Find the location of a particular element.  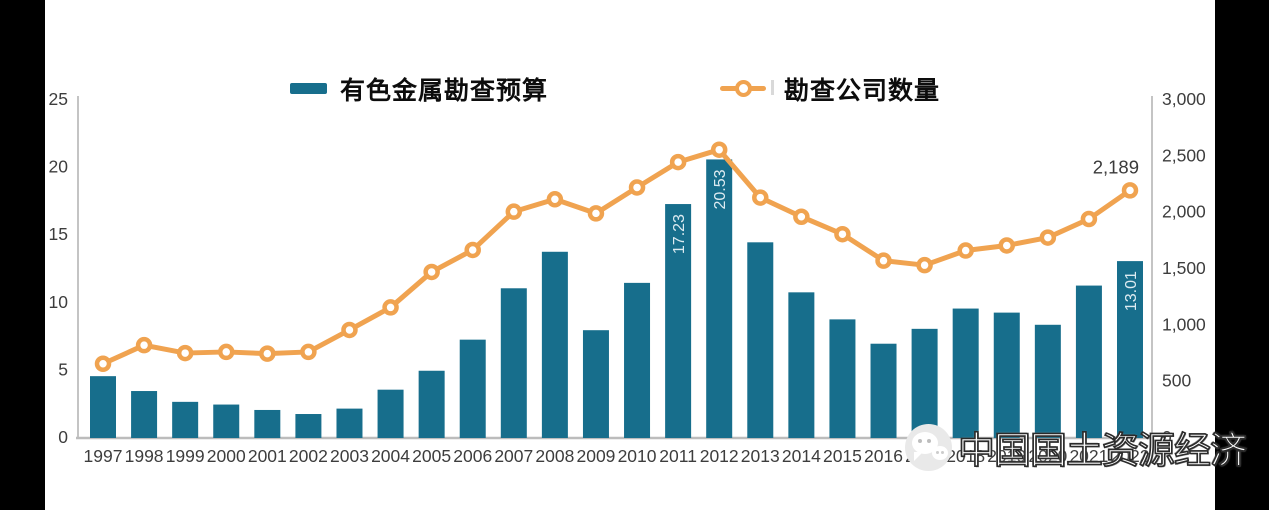

line-value-label-2022: 2,189 is located at coordinates (1116, 166).